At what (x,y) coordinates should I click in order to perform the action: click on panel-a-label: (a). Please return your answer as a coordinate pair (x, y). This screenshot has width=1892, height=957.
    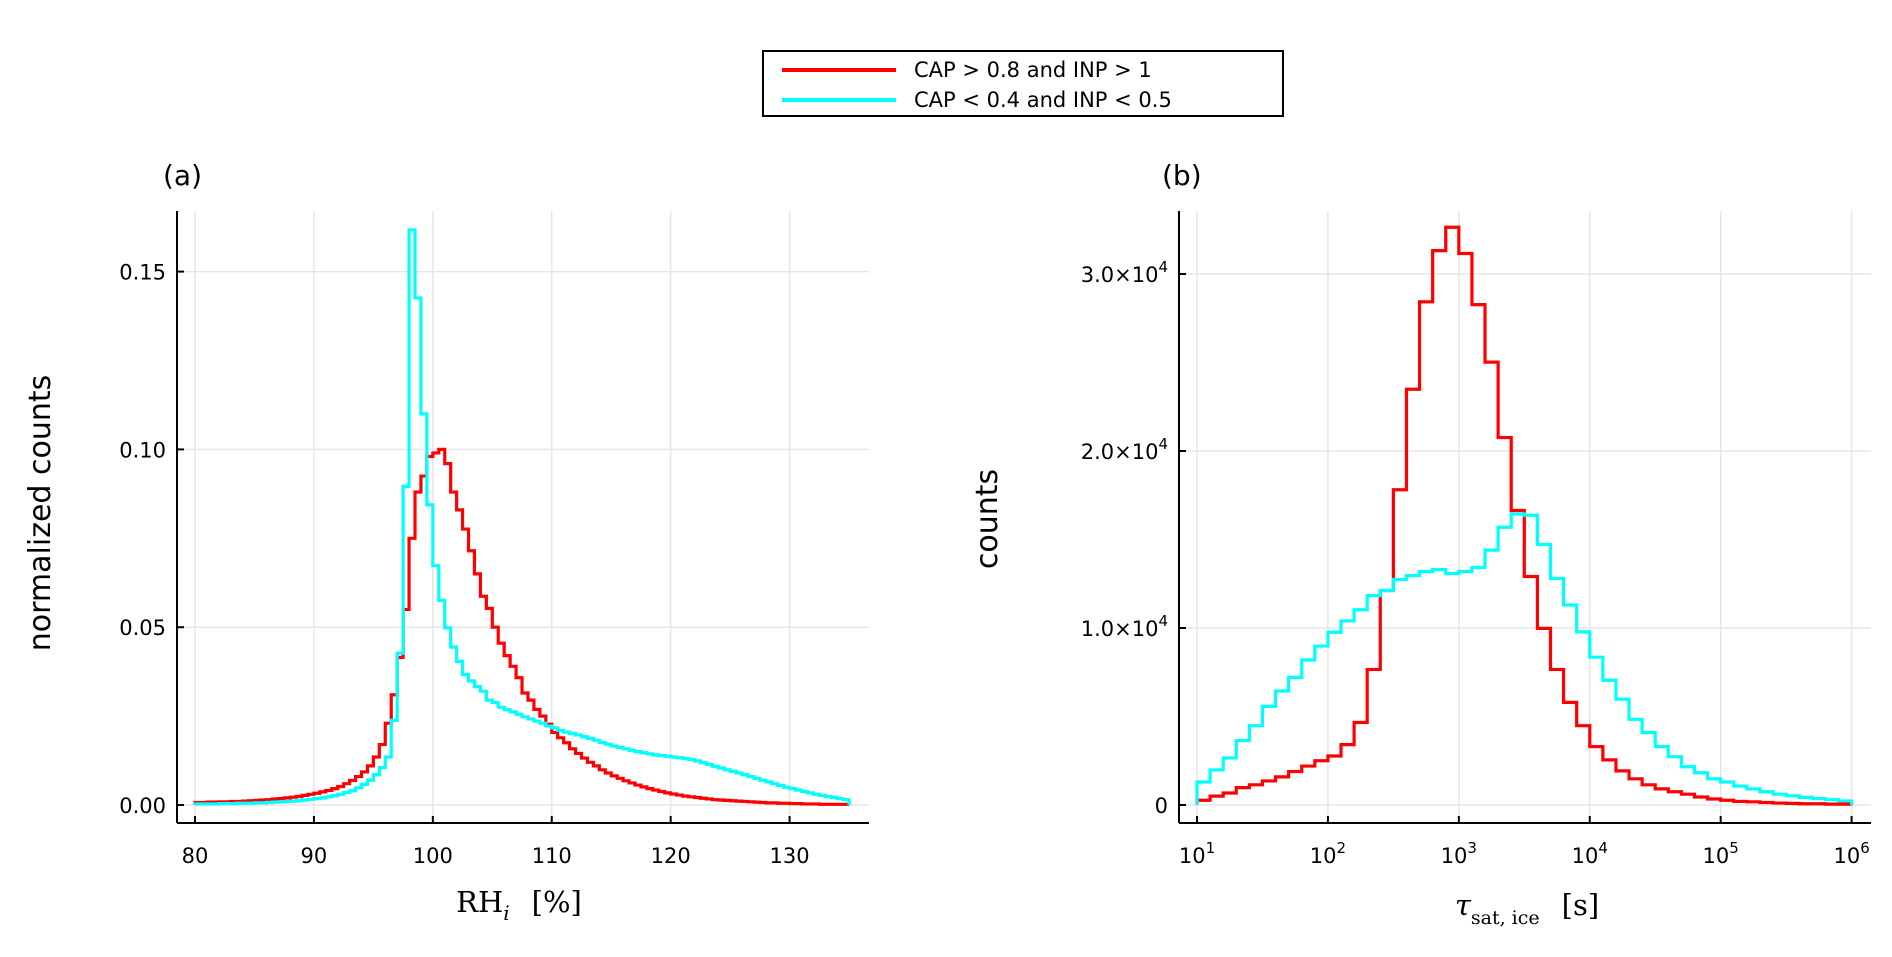
    Looking at the image, I should click on (182, 175).